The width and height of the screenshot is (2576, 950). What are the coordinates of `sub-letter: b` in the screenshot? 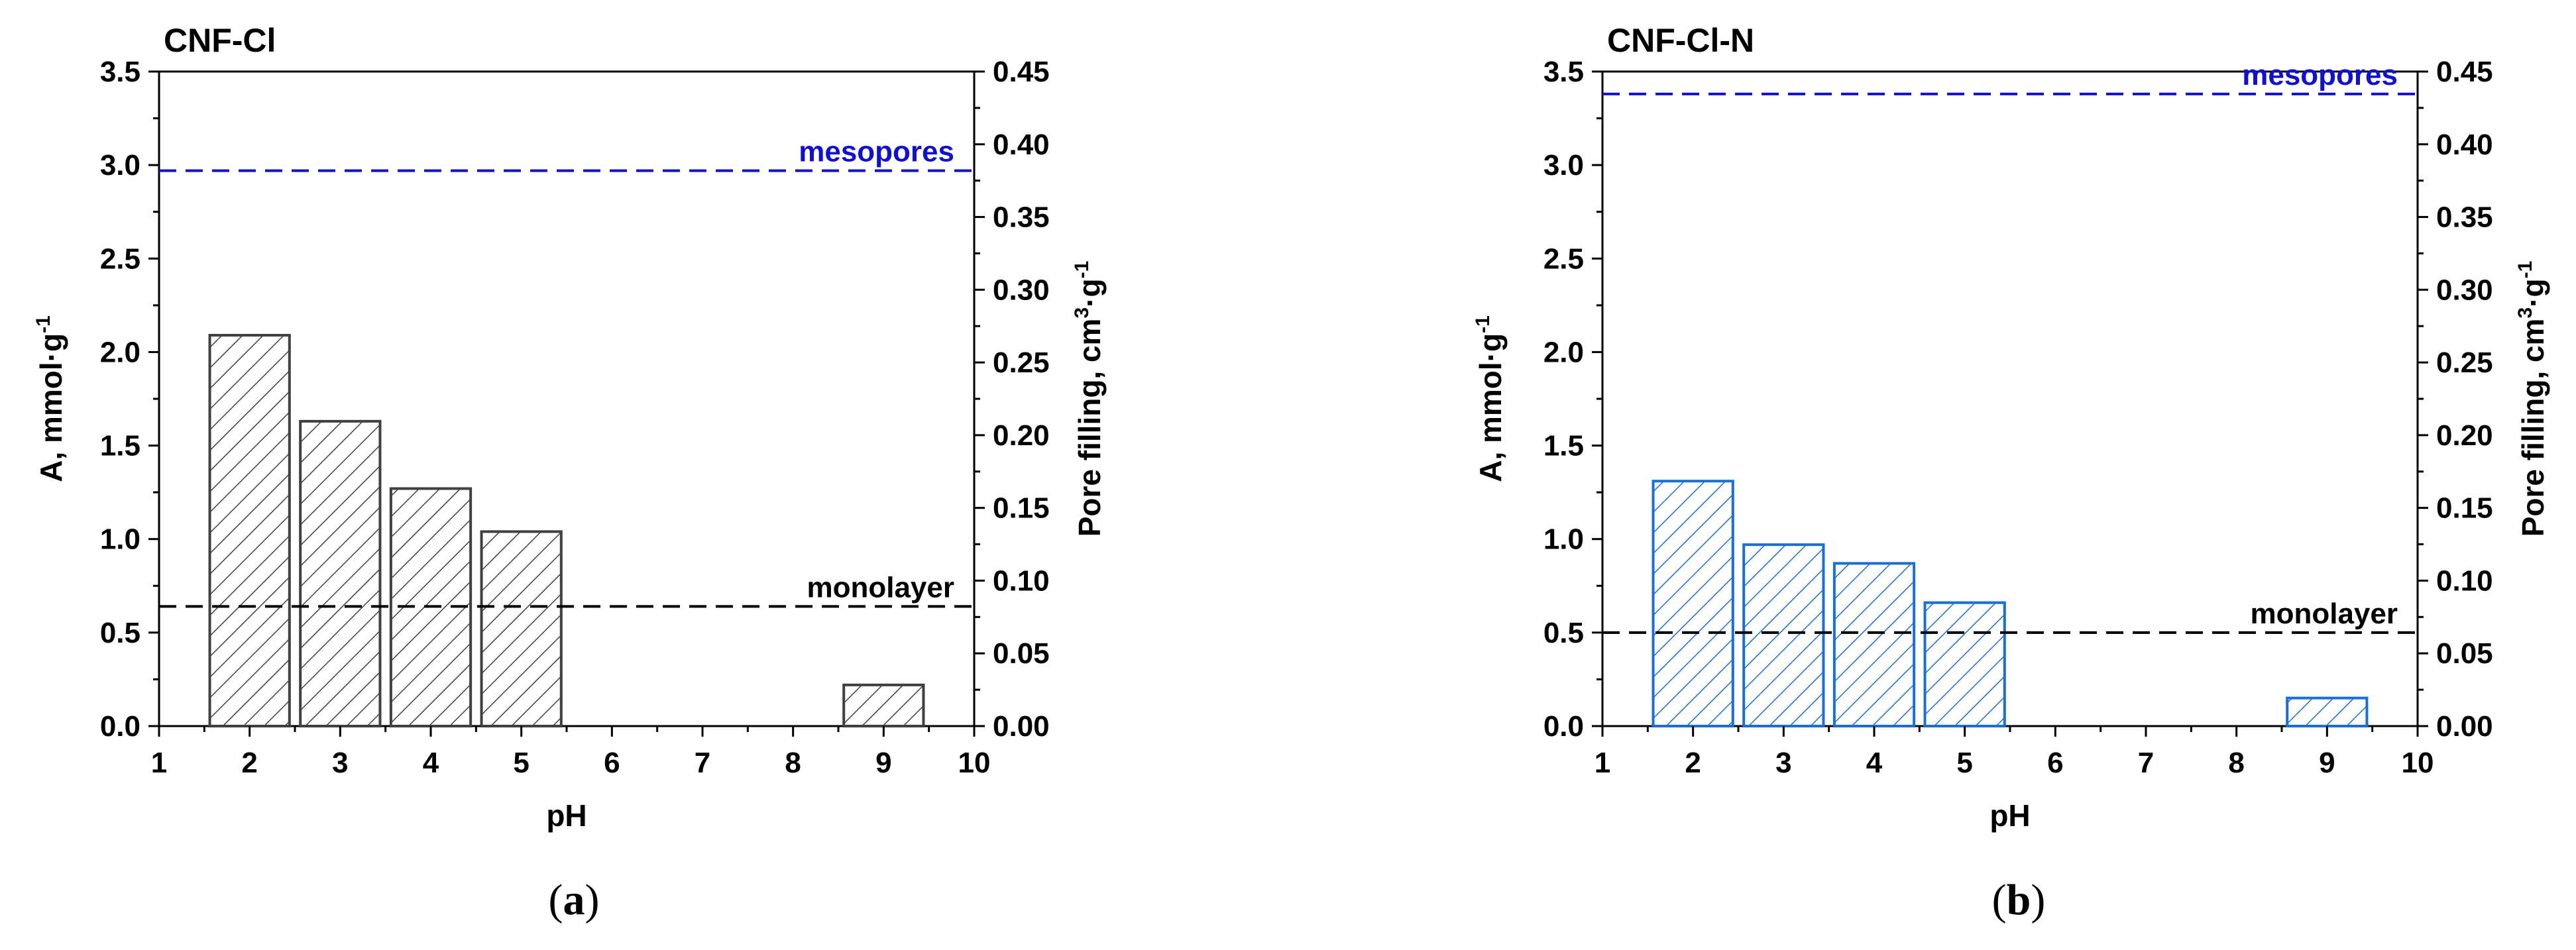 It's located at (2019, 900).